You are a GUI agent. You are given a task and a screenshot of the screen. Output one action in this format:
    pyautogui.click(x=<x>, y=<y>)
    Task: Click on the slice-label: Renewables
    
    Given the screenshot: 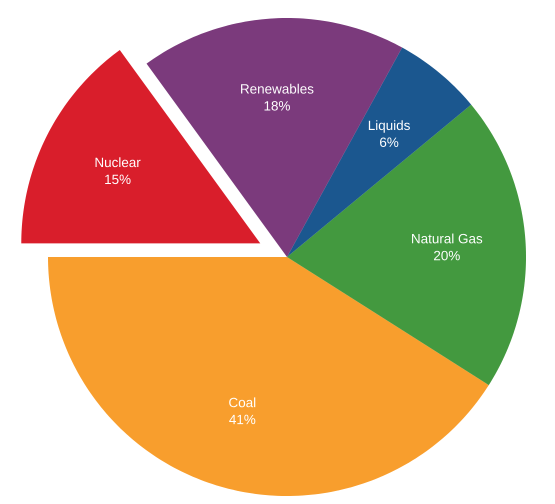 What is the action you would take?
    pyautogui.click(x=277, y=89)
    